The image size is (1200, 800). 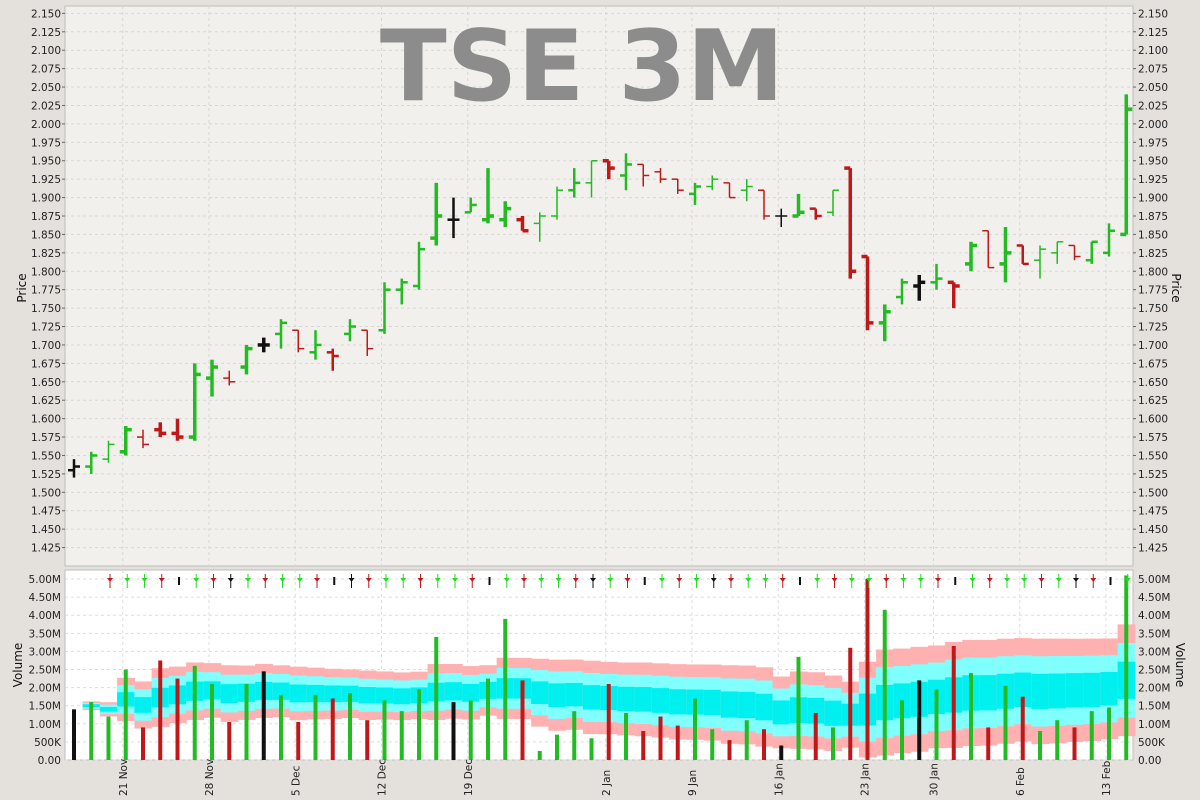 I want to click on price-tick-label: 1.700, so click(x=46, y=346).